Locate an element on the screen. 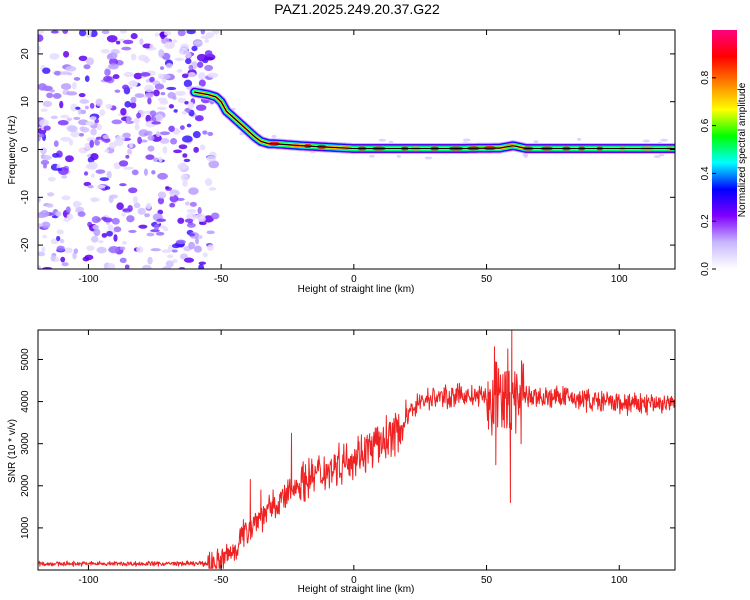 This screenshot has width=750, height=600. svg-text: 100 is located at coordinates (619, 580).